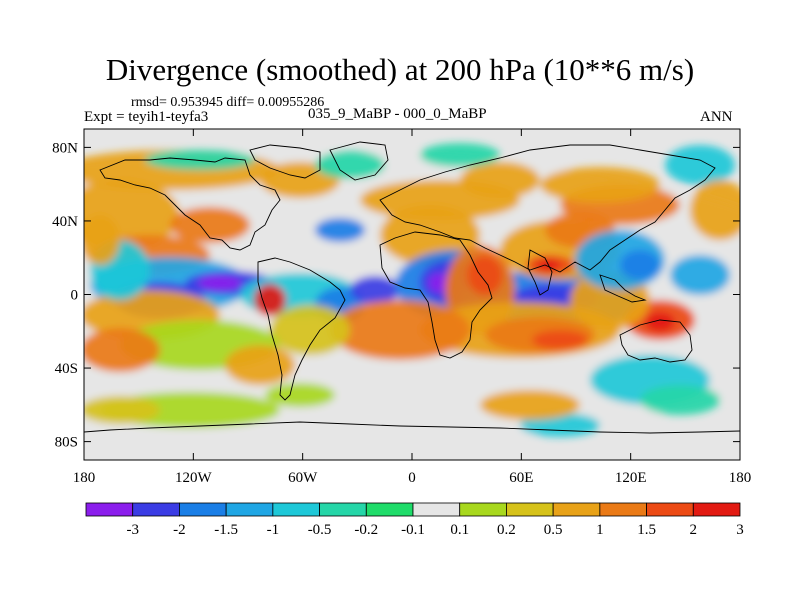 The height and width of the screenshot is (600, 800). Describe the element at coordinates (194, 478) in the screenshot. I see `x-tick-label: 120W` at that location.